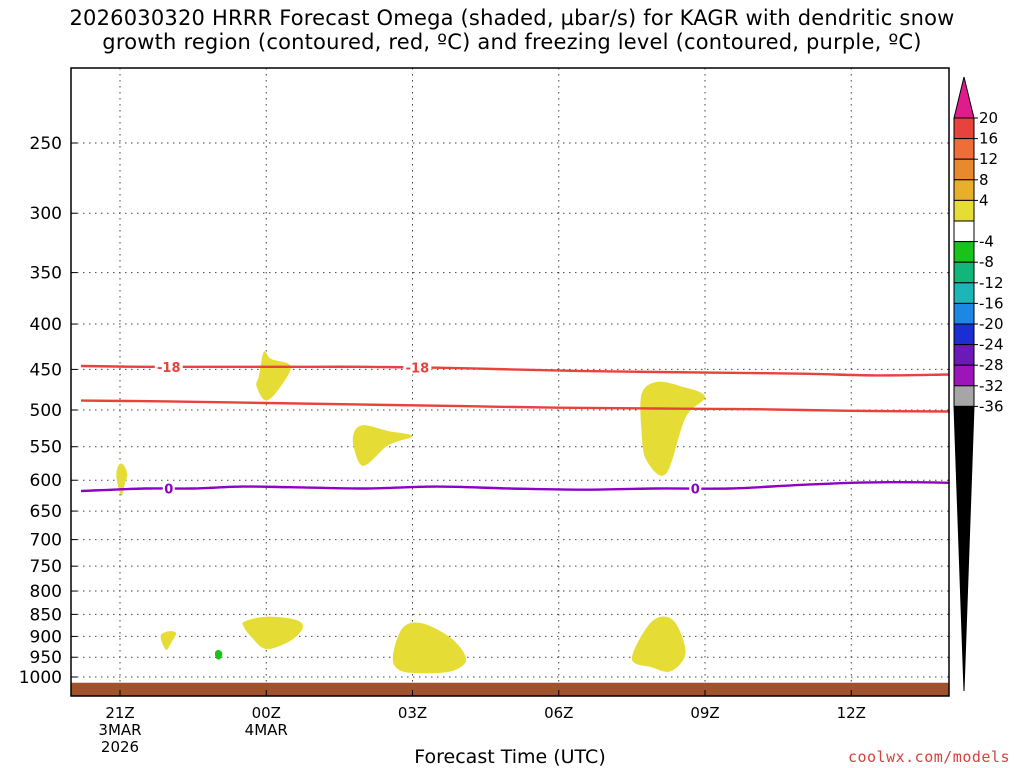  What do you see at coordinates (964, 548) in the screenshot?
I see `colorbar-bottom-arrow` at bounding box center [964, 548].